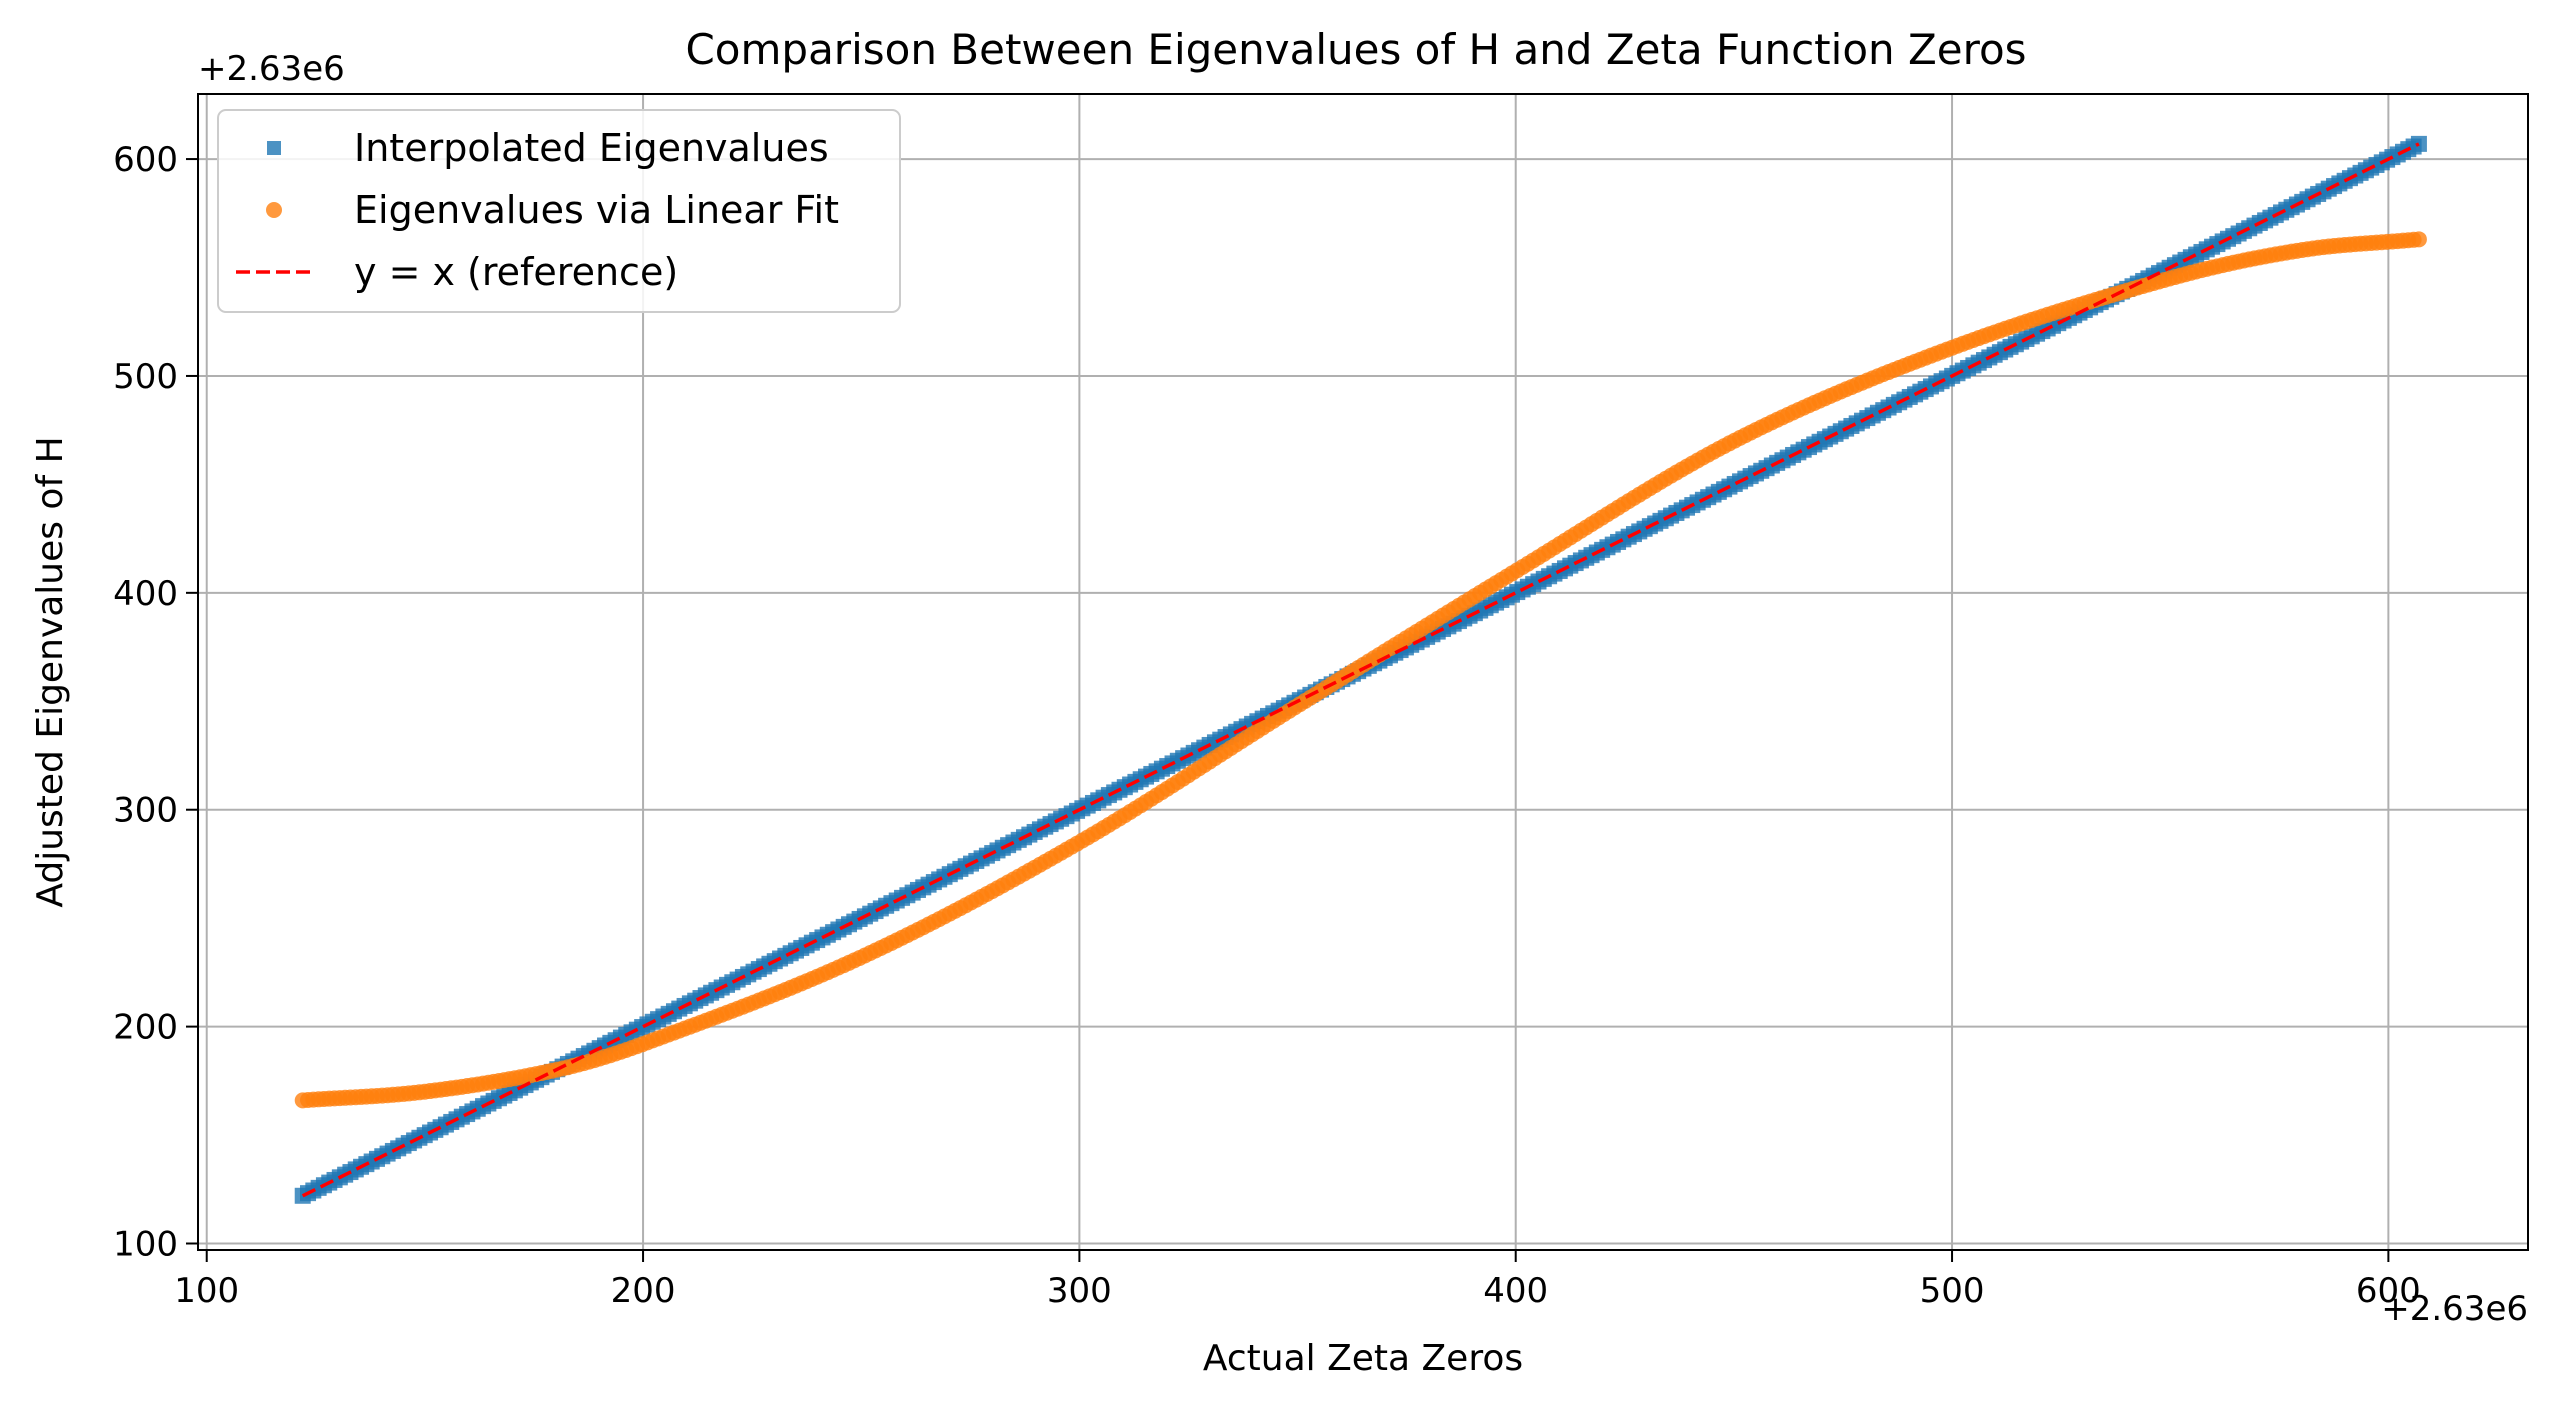 This screenshot has width=2552, height=1407. What do you see at coordinates (206, 1291) in the screenshot?
I see `x-tick-label: 100` at bounding box center [206, 1291].